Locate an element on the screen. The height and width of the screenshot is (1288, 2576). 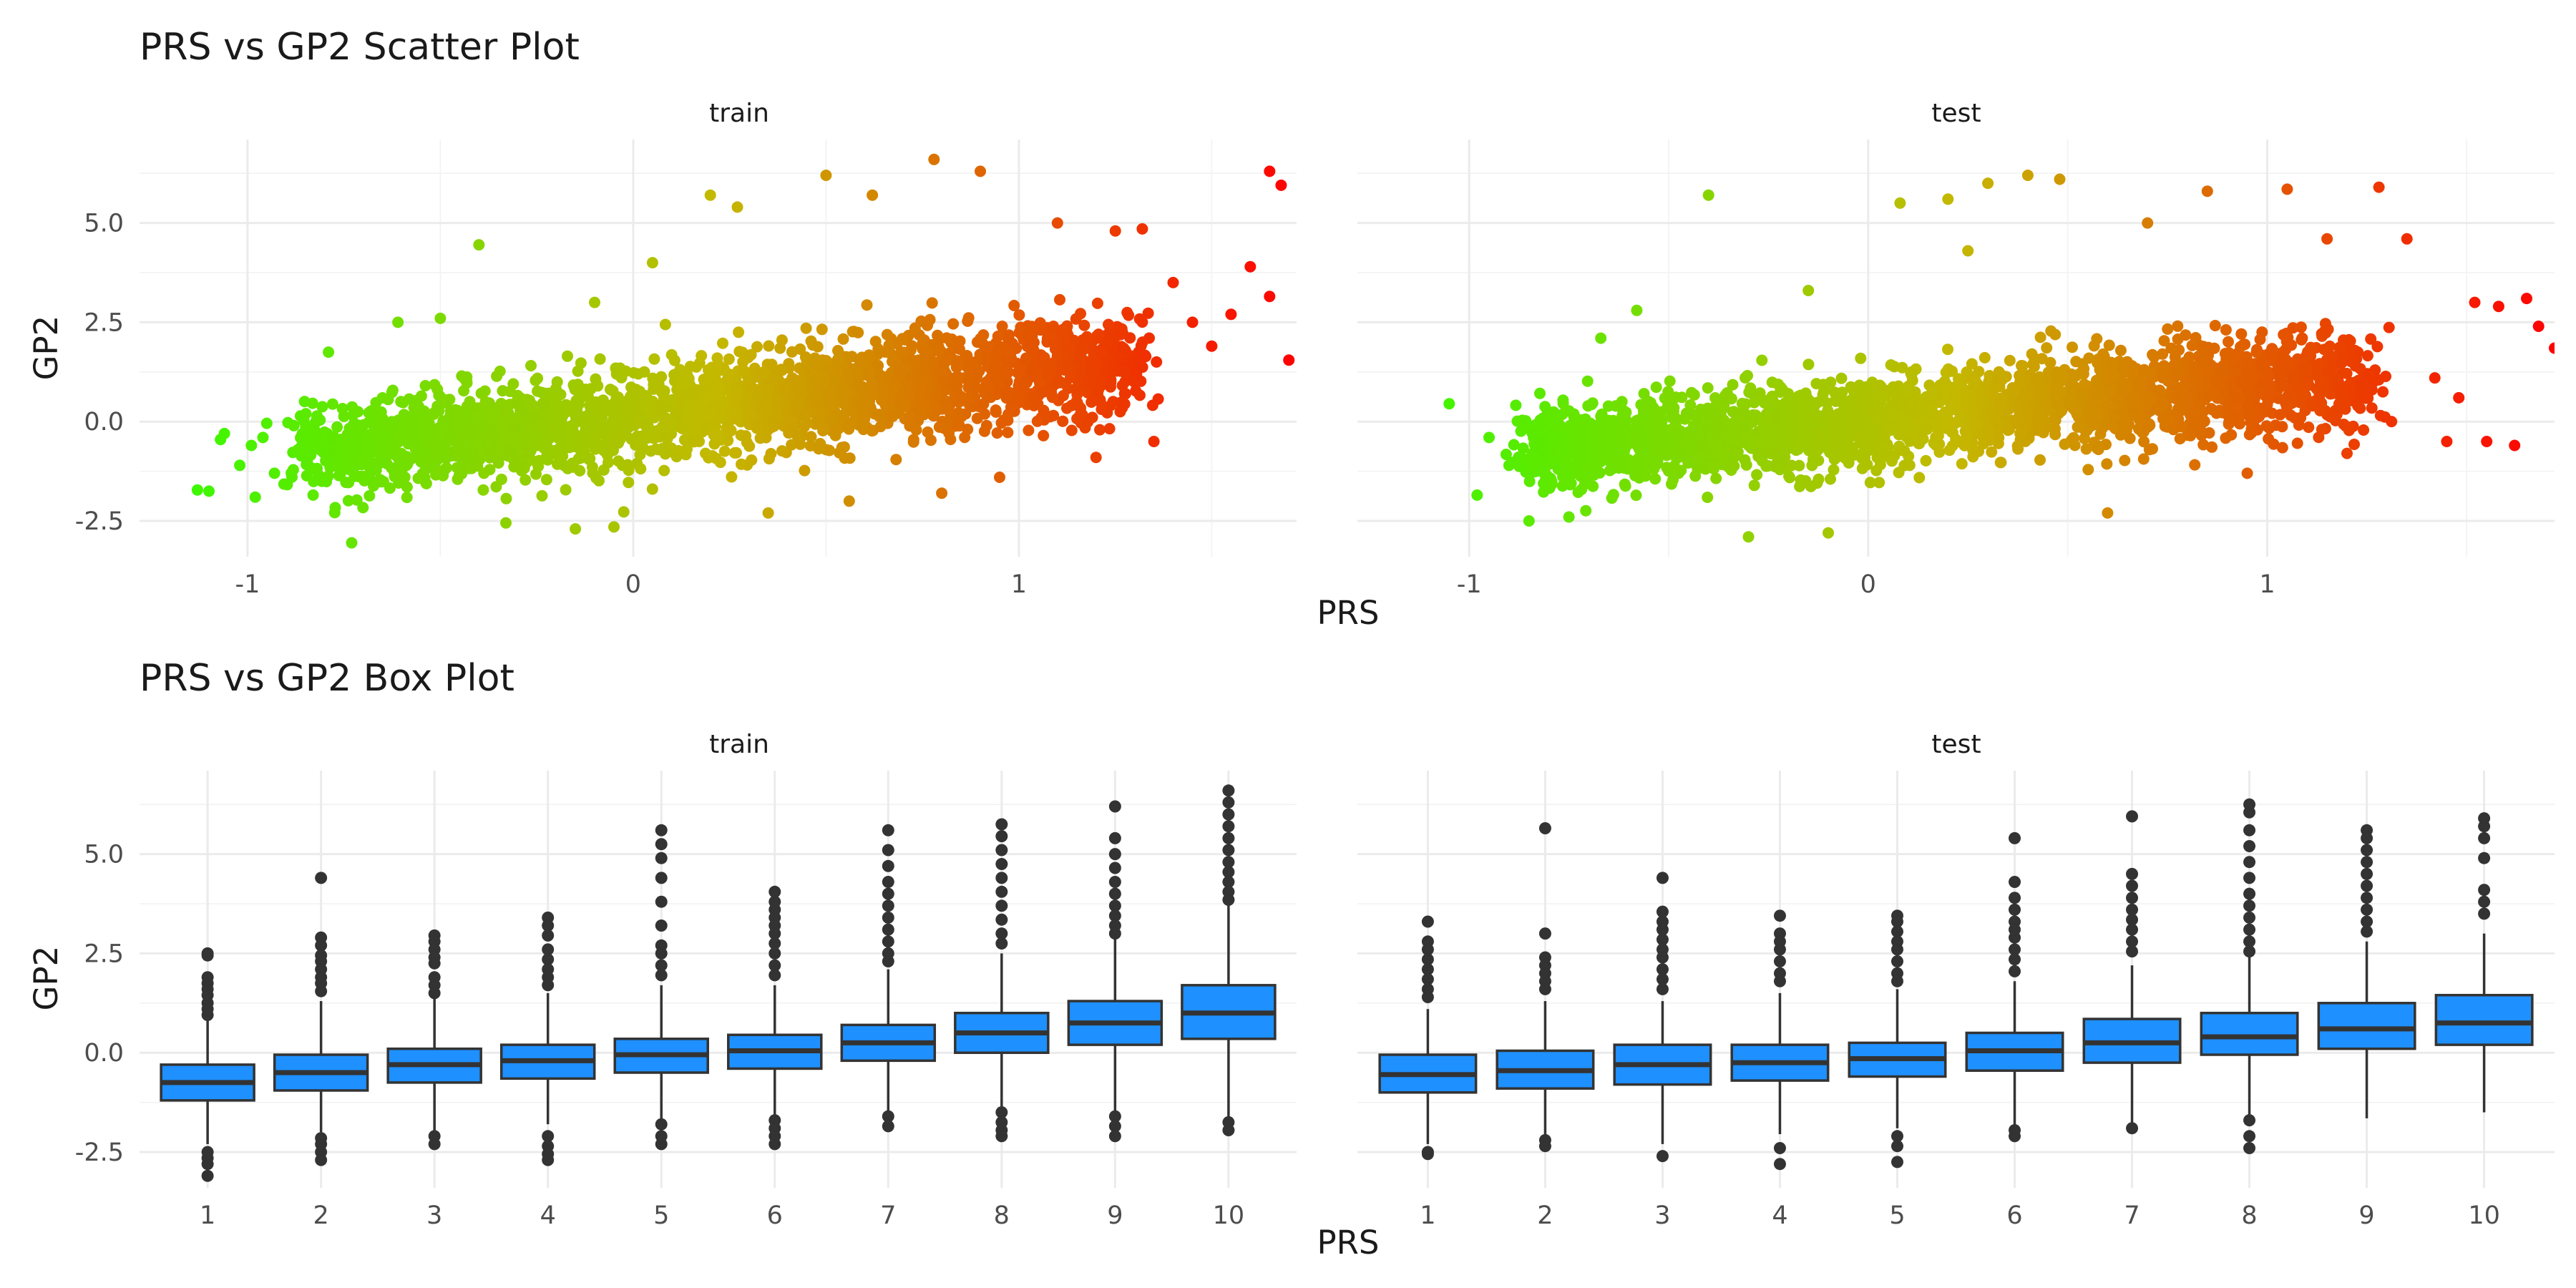
scatter-y-axis-title: GP2 is located at coordinates (46, 348).